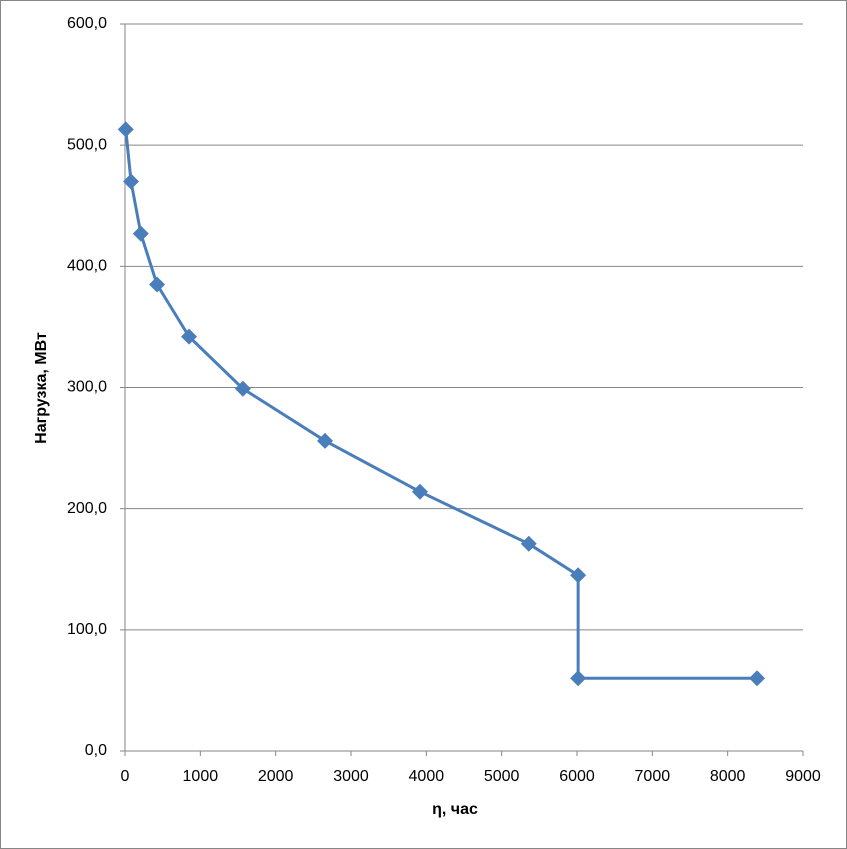 The image size is (847, 849). I want to click on y-tick-label: 400,0, so click(87, 266).